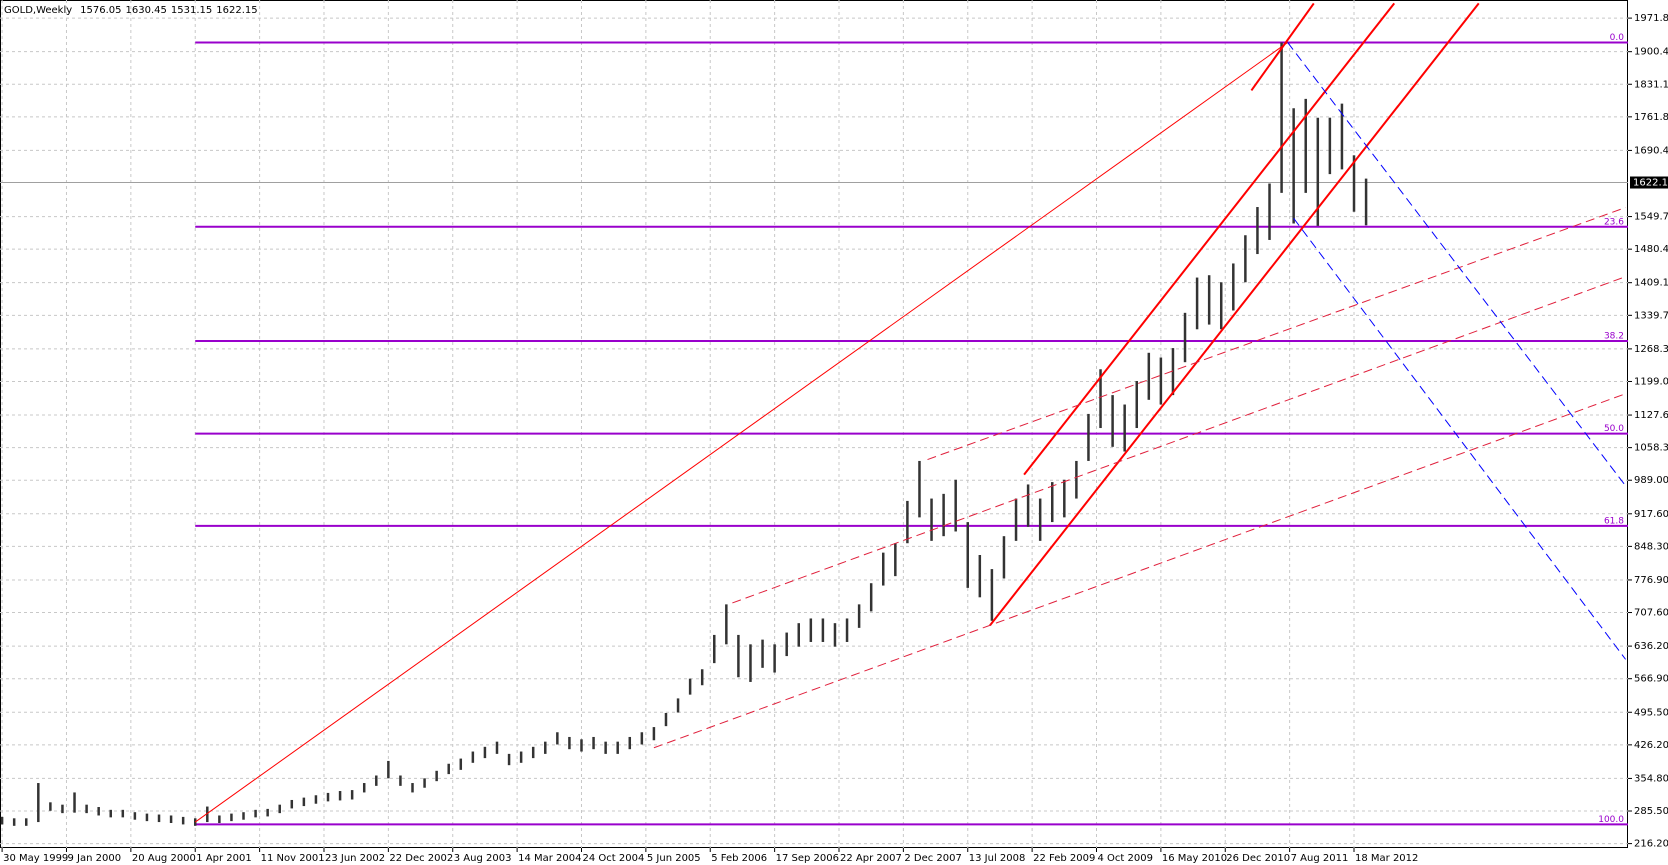 The width and height of the screenshot is (1668, 865). I want to click on x-tick-label: 13 Jul 2008, so click(997, 858).